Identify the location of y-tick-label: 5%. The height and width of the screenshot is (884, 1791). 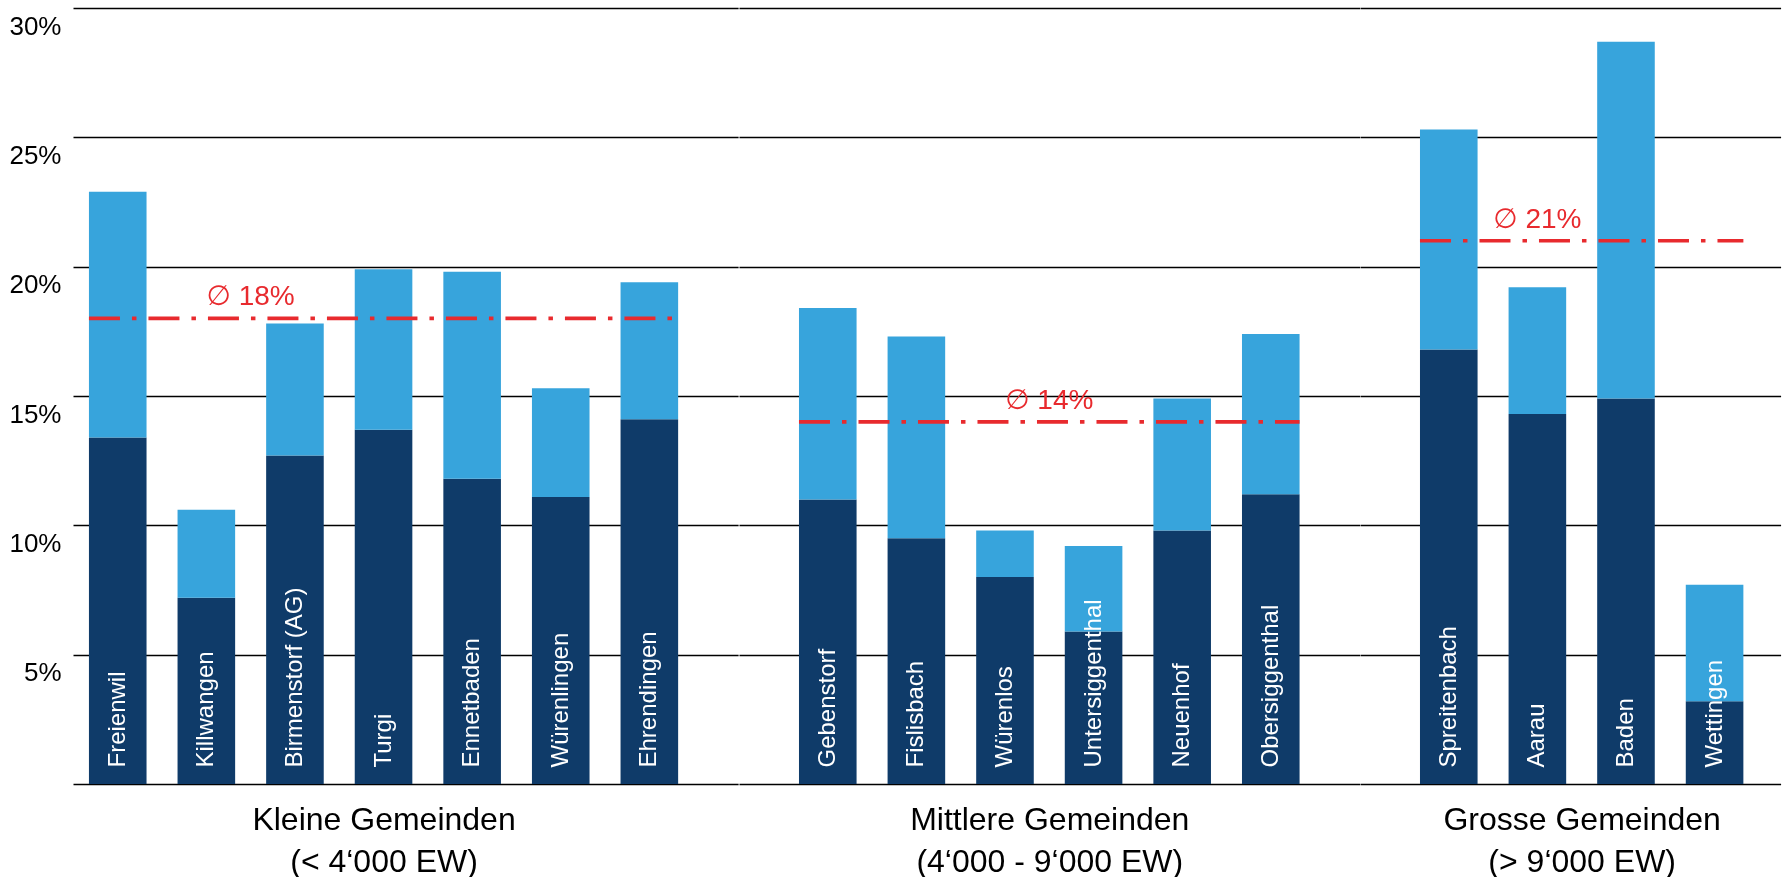
(42, 672).